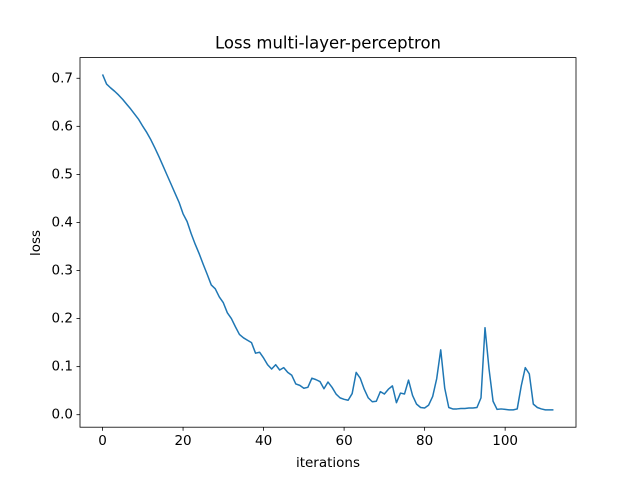  What do you see at coordinates (62, 367) in the screenshot?
I see `y-tick-label: 0.1` at bounding box center [62, 367].